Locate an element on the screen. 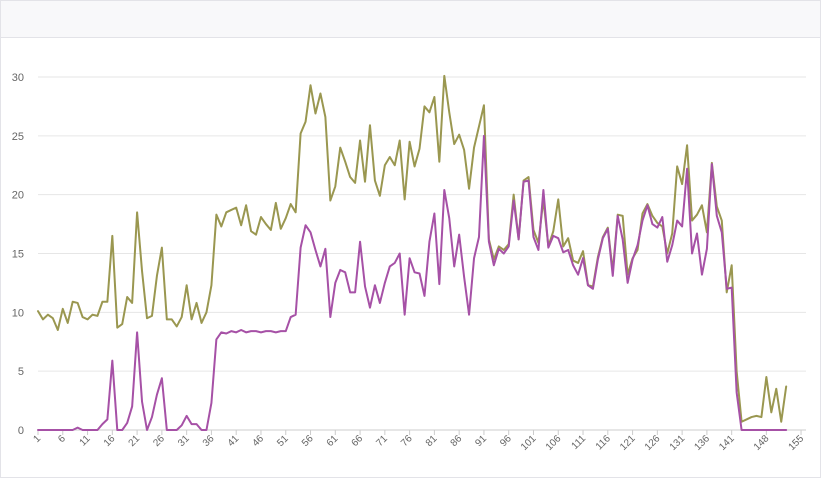 The image size is (821, 478). x-tick-label: 21 is located at coordinates (135, 441).